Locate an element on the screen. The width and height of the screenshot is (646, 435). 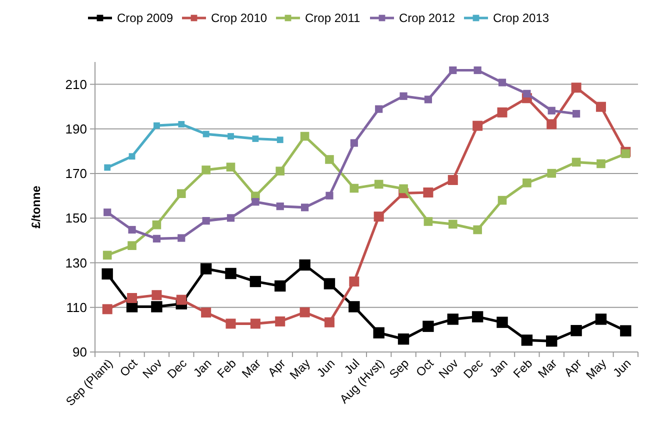
x-tick-label: Jul is located at coordinates (352, 366).